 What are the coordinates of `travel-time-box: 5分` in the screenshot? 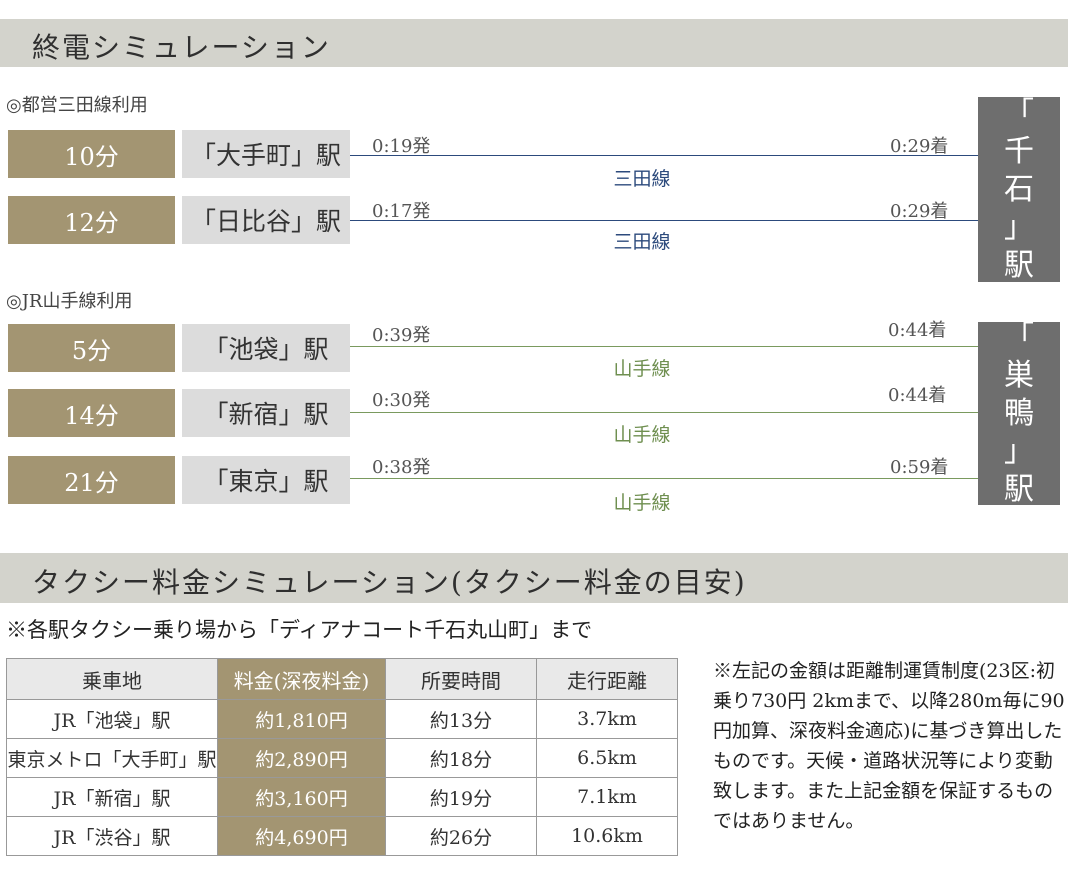 It's located at (91, 348).